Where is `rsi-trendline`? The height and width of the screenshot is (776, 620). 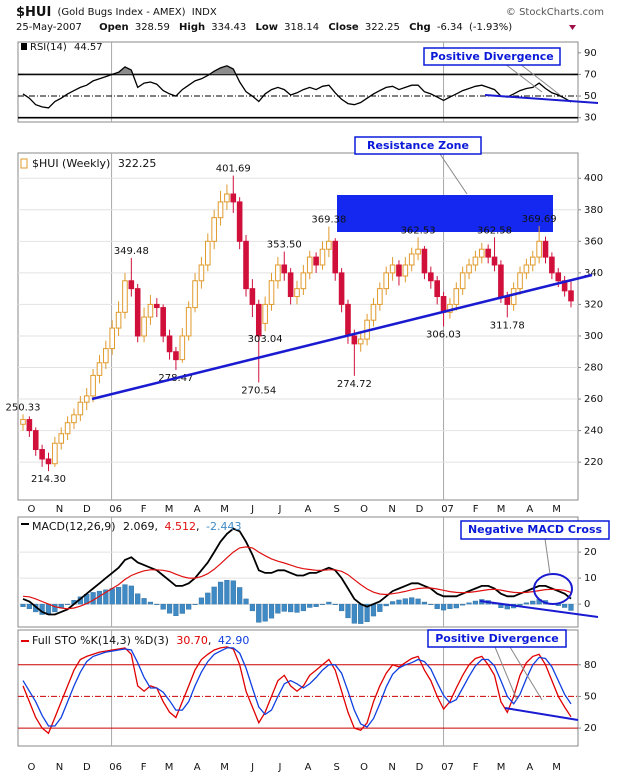
rsi-trendline is located at coordinates (541, 99).